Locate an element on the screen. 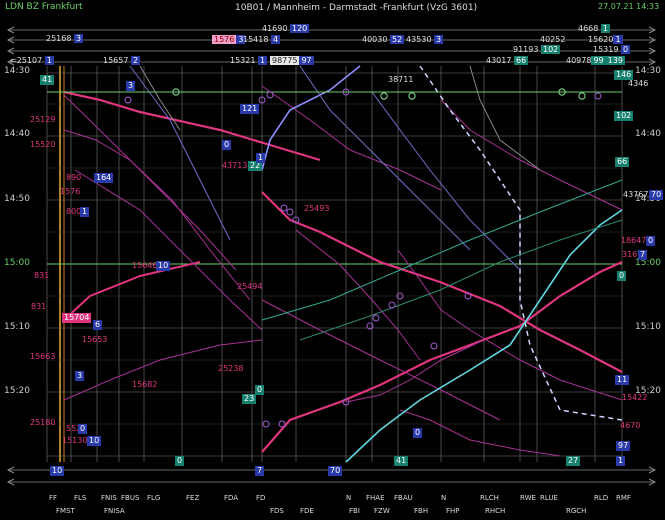 This screenshot has height=520, width=665. delay-badge: 11 is located at coordinates (622, 380).